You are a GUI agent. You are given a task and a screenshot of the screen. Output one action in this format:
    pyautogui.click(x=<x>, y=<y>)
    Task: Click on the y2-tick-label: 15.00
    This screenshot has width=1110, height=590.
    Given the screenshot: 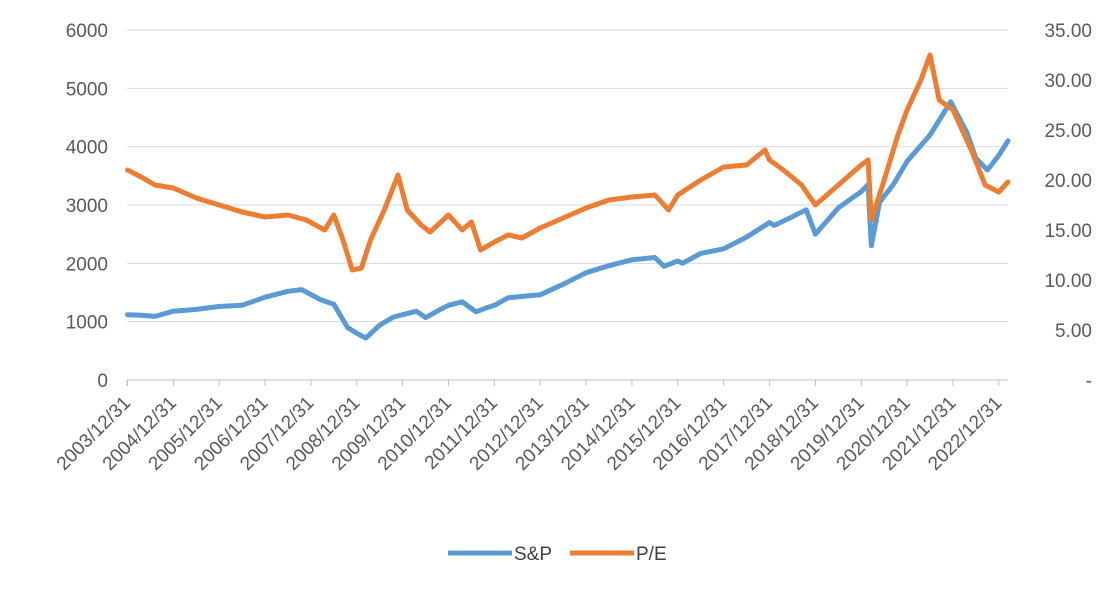 What is the action you would take?
    pyautogui.click(x=1068, y=231)
    